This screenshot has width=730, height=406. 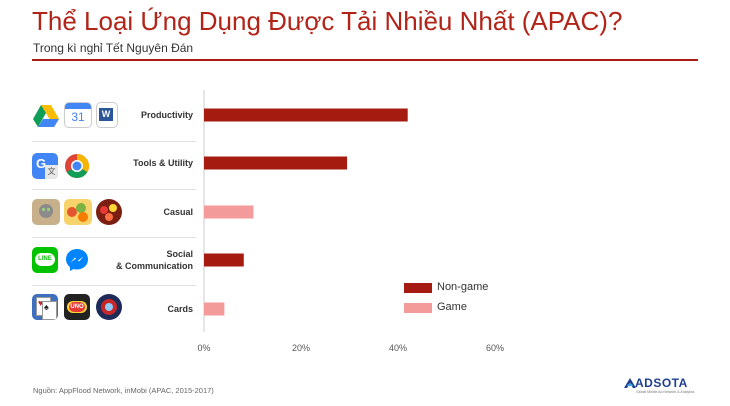 I want to click on x-tick-label: 40%, so click(x=398, y=348).